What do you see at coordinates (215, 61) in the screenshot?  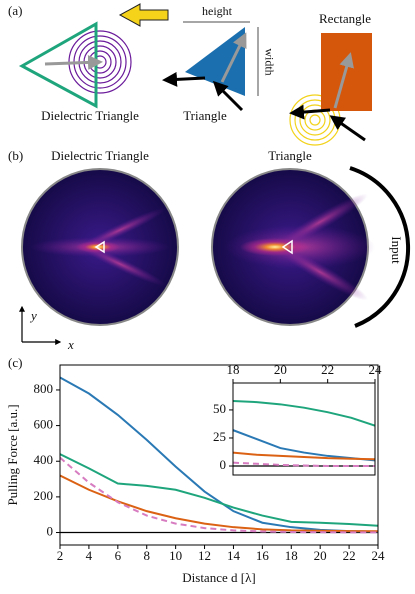 I see `triangle-shape` at bounding box center [215, 61].